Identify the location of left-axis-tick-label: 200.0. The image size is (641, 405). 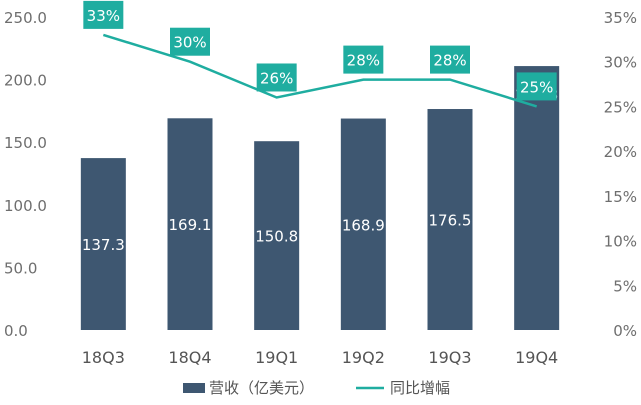
(25, 81).